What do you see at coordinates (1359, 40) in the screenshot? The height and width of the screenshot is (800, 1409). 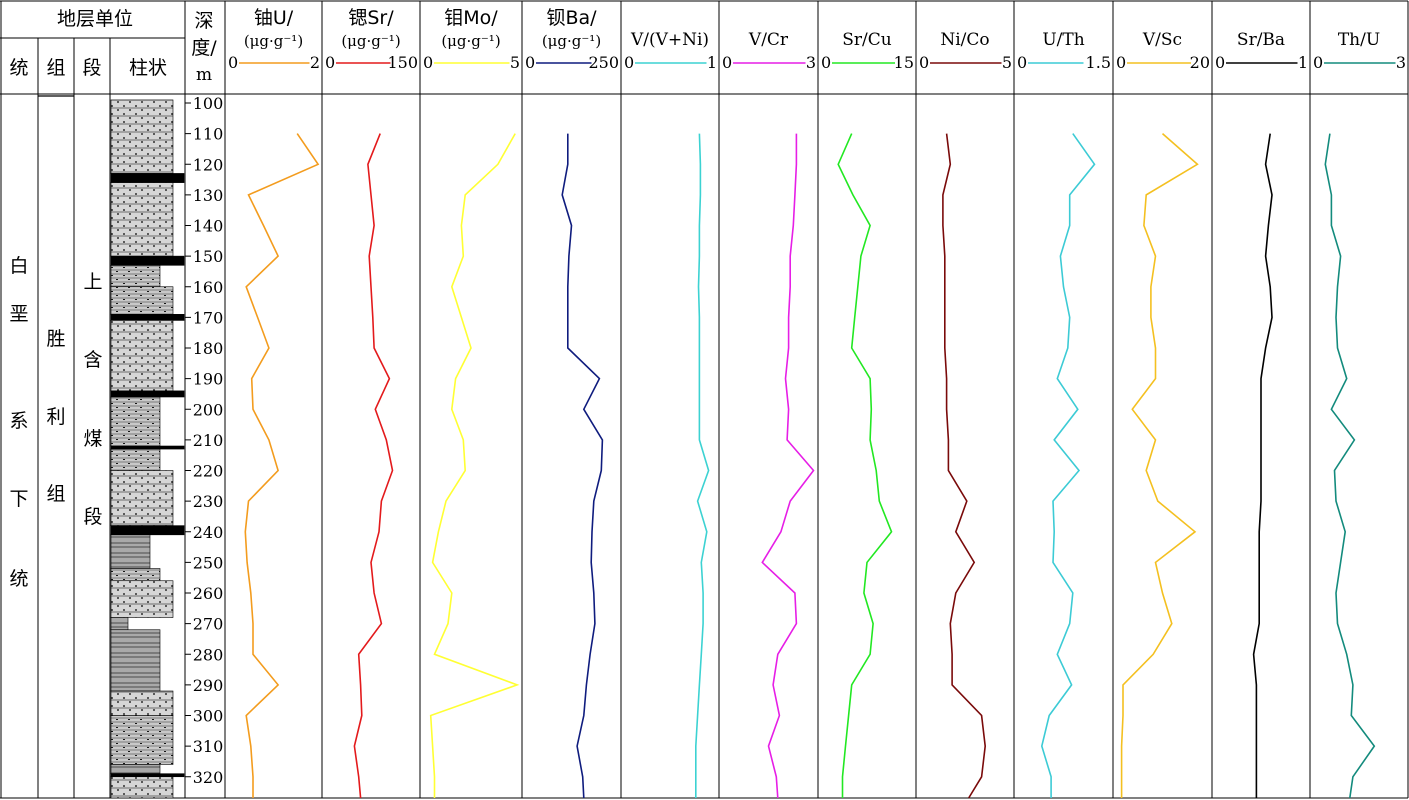 I see `panel-title: Th/U` at bounding box center [1359, 40].